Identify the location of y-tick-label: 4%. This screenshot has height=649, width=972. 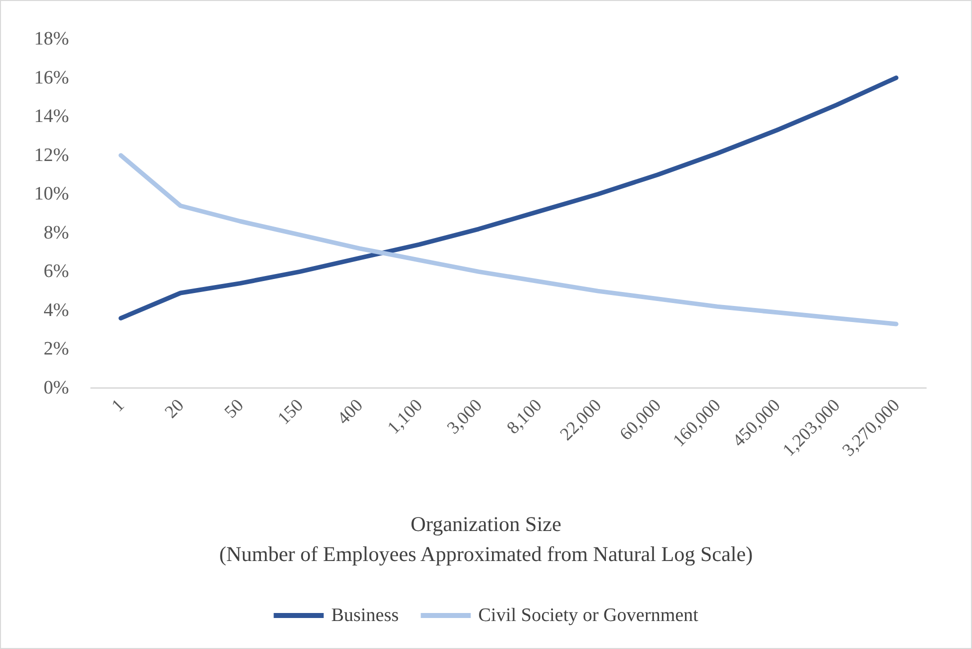
(57, 310).